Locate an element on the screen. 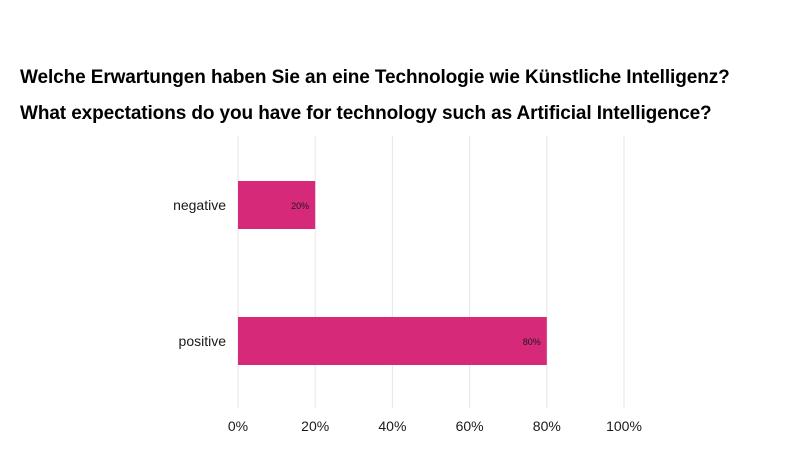 This screenshot has width=800, height=450. x-tick-label-5: 100% is located at coordinates (624, 426).